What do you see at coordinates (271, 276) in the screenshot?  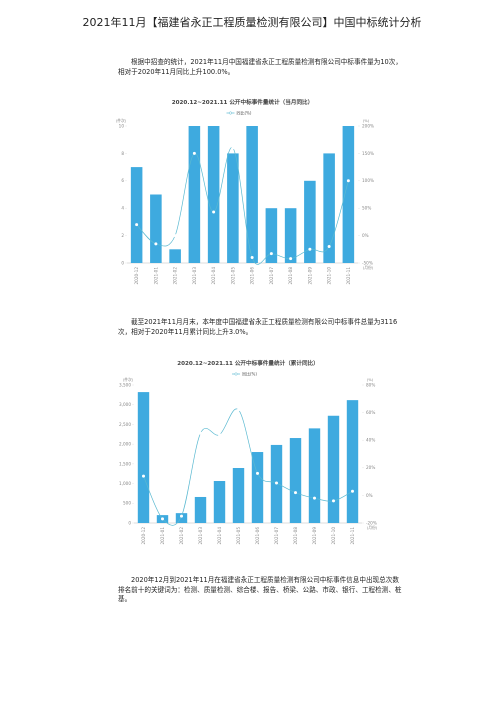 I see `x-tick-label: 2021-07` at bounding box center [271, 276].